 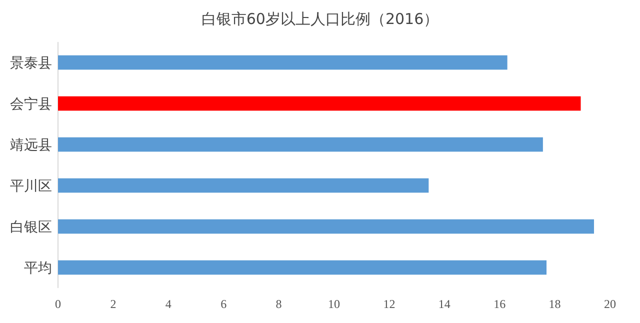 What do you see at coordinates (279, 304) in the screenshot?
I see `x-tick-label: 8` at bounding box center [279, 304].